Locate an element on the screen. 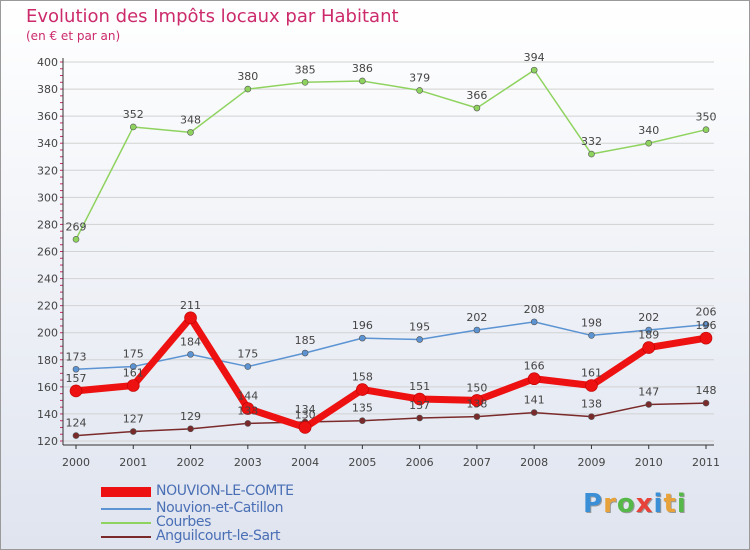  y-tick-label: 280 is located at coordinates (47, 224).